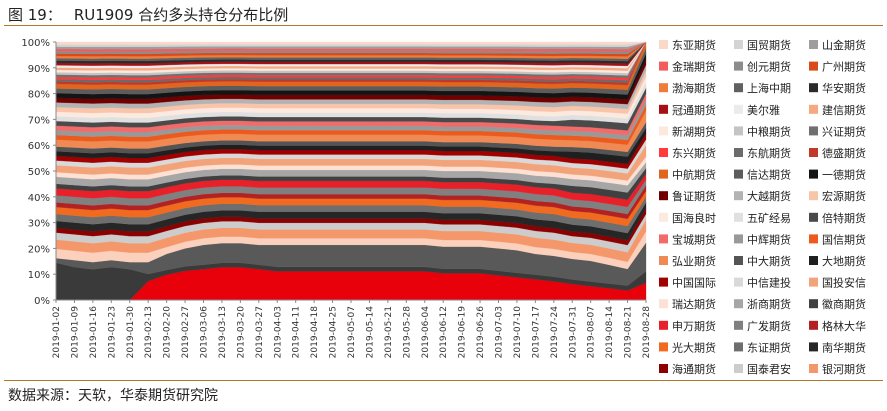 This screenshot has height=411, width=887. What do you see at coordinates (844, 153) in the screenshot?
I see `legend-label: 德盛期货` at bounding box center [844, 153].